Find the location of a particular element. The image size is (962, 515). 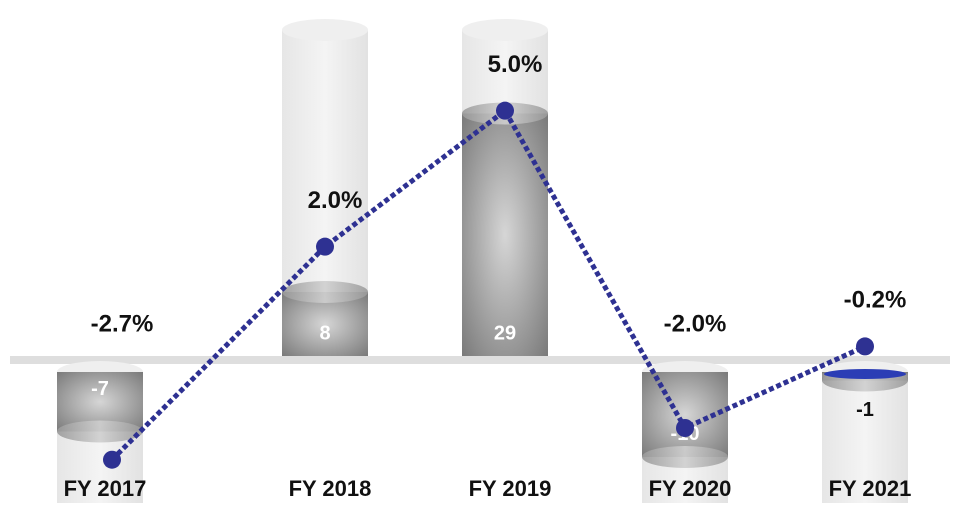

line-value-label: 5.0% is located at coordinates (515, 64).